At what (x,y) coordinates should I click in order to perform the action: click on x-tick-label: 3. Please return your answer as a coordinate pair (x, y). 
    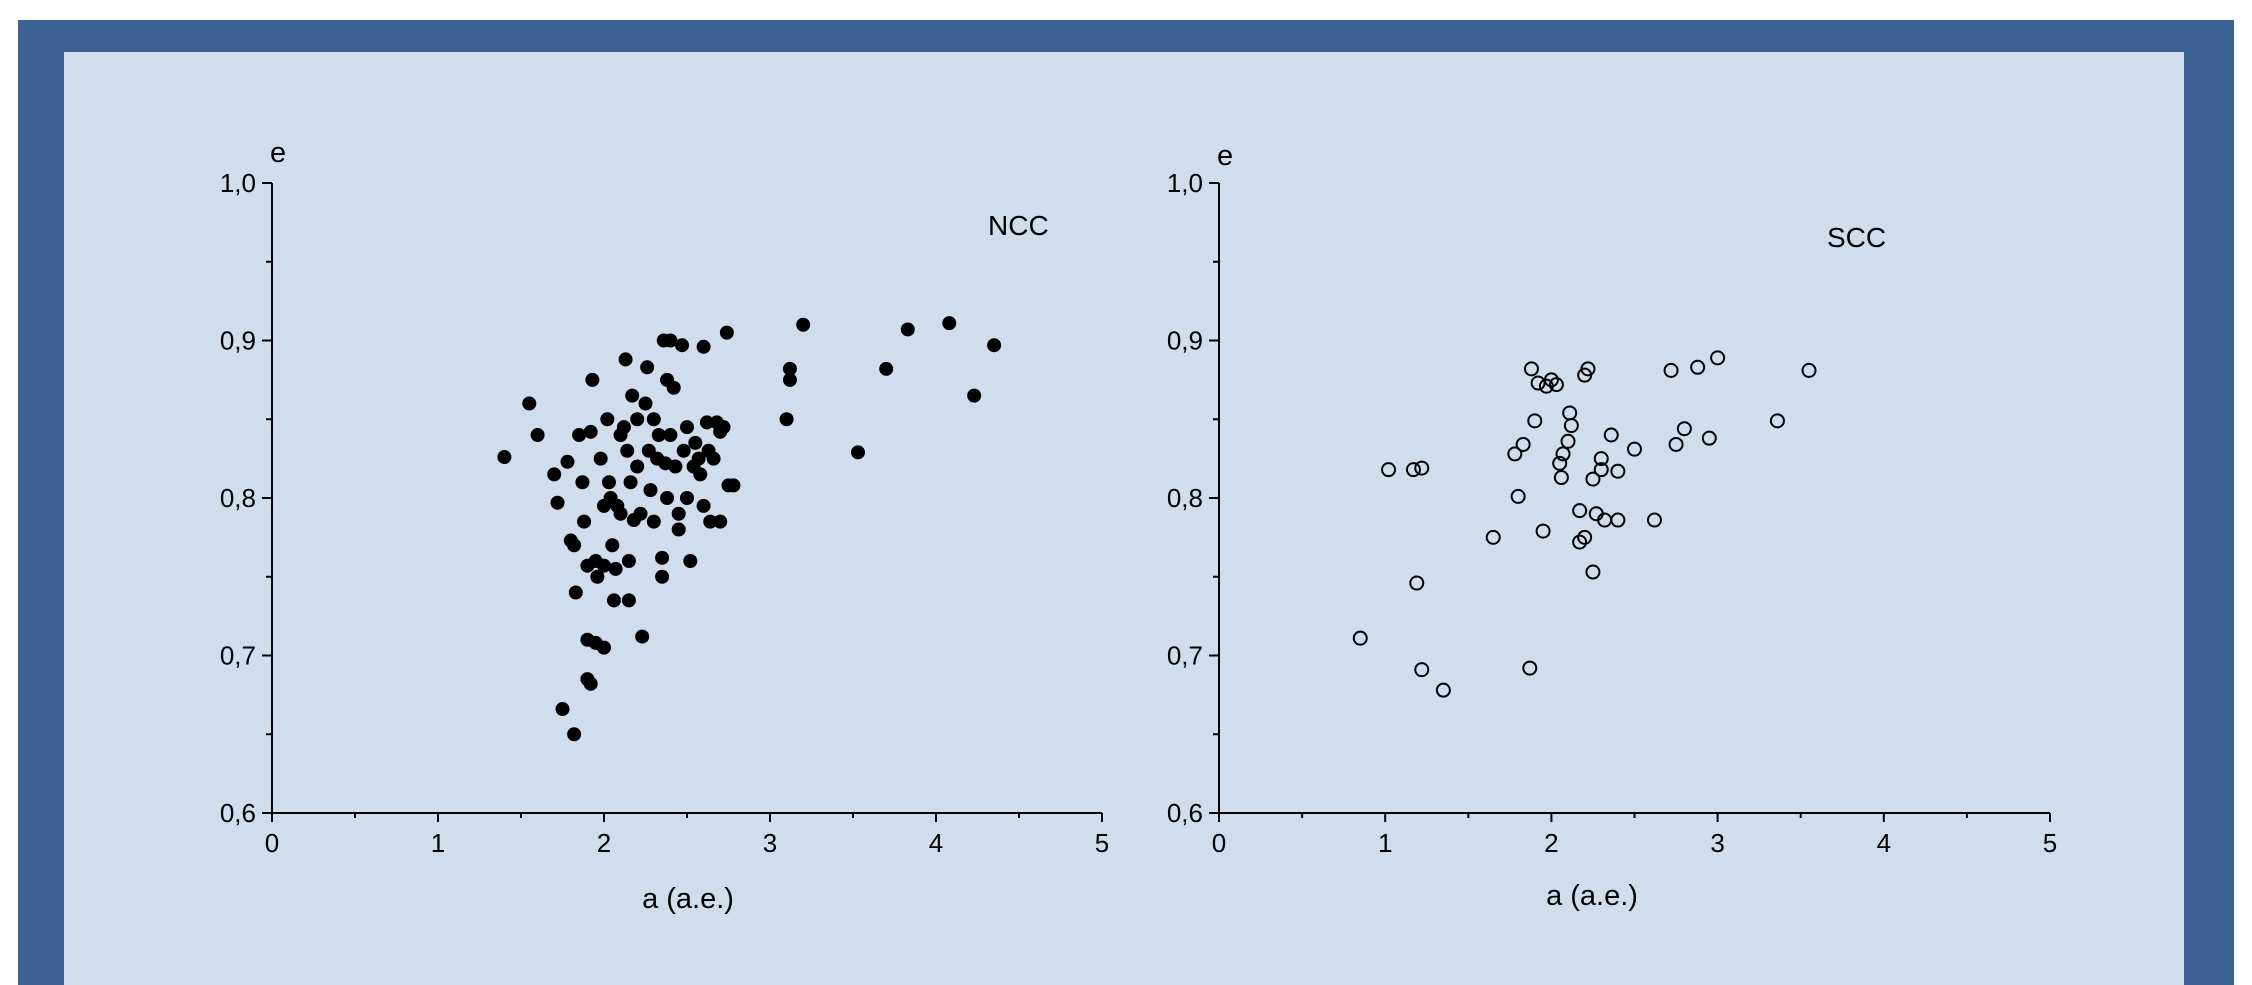
    Looking at the image, I should click on (1717, 843).